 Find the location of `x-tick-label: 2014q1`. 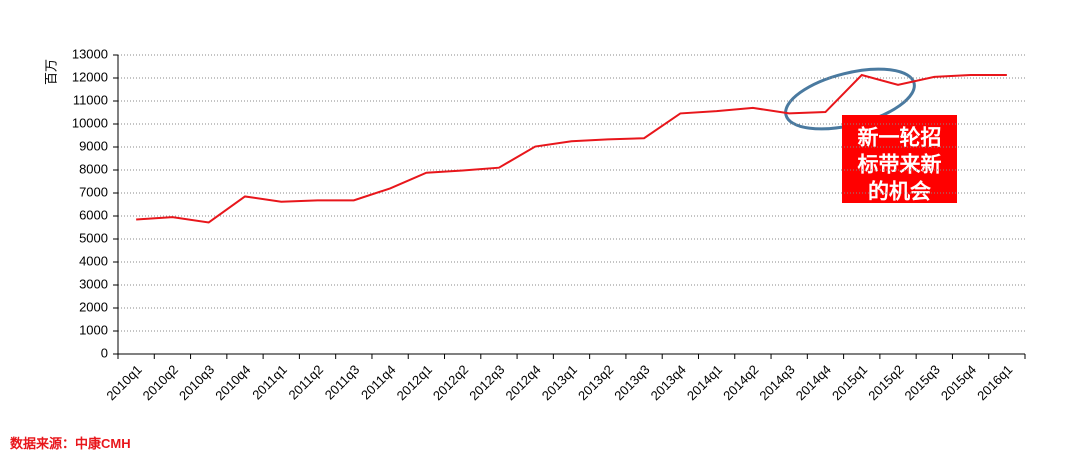

x-tick-label: 2014q1 is located at coordinates (704, 382).